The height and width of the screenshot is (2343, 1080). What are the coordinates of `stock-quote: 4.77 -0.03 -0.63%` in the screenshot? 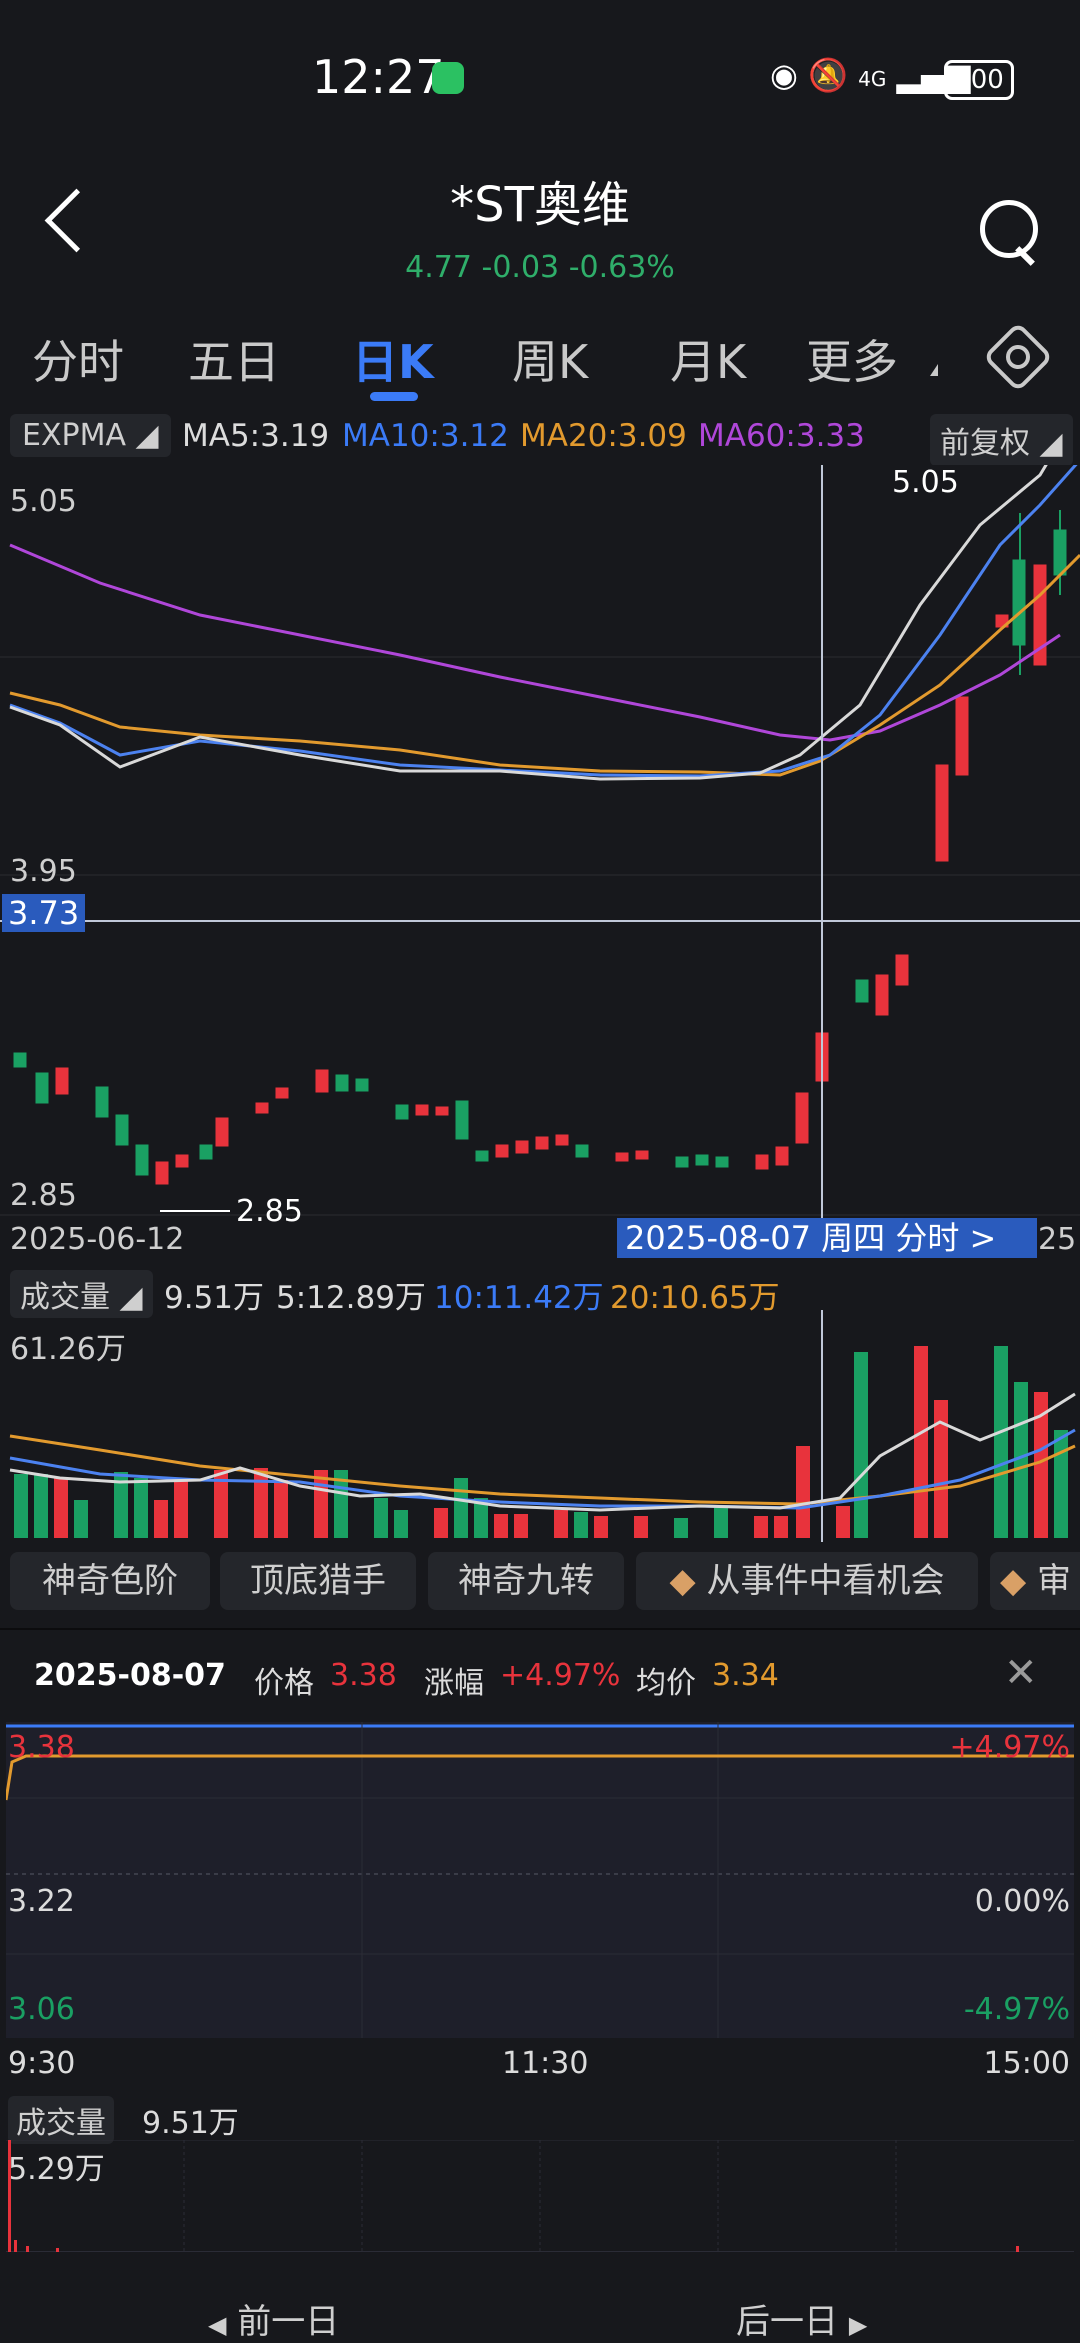 It's located at (540, 267).